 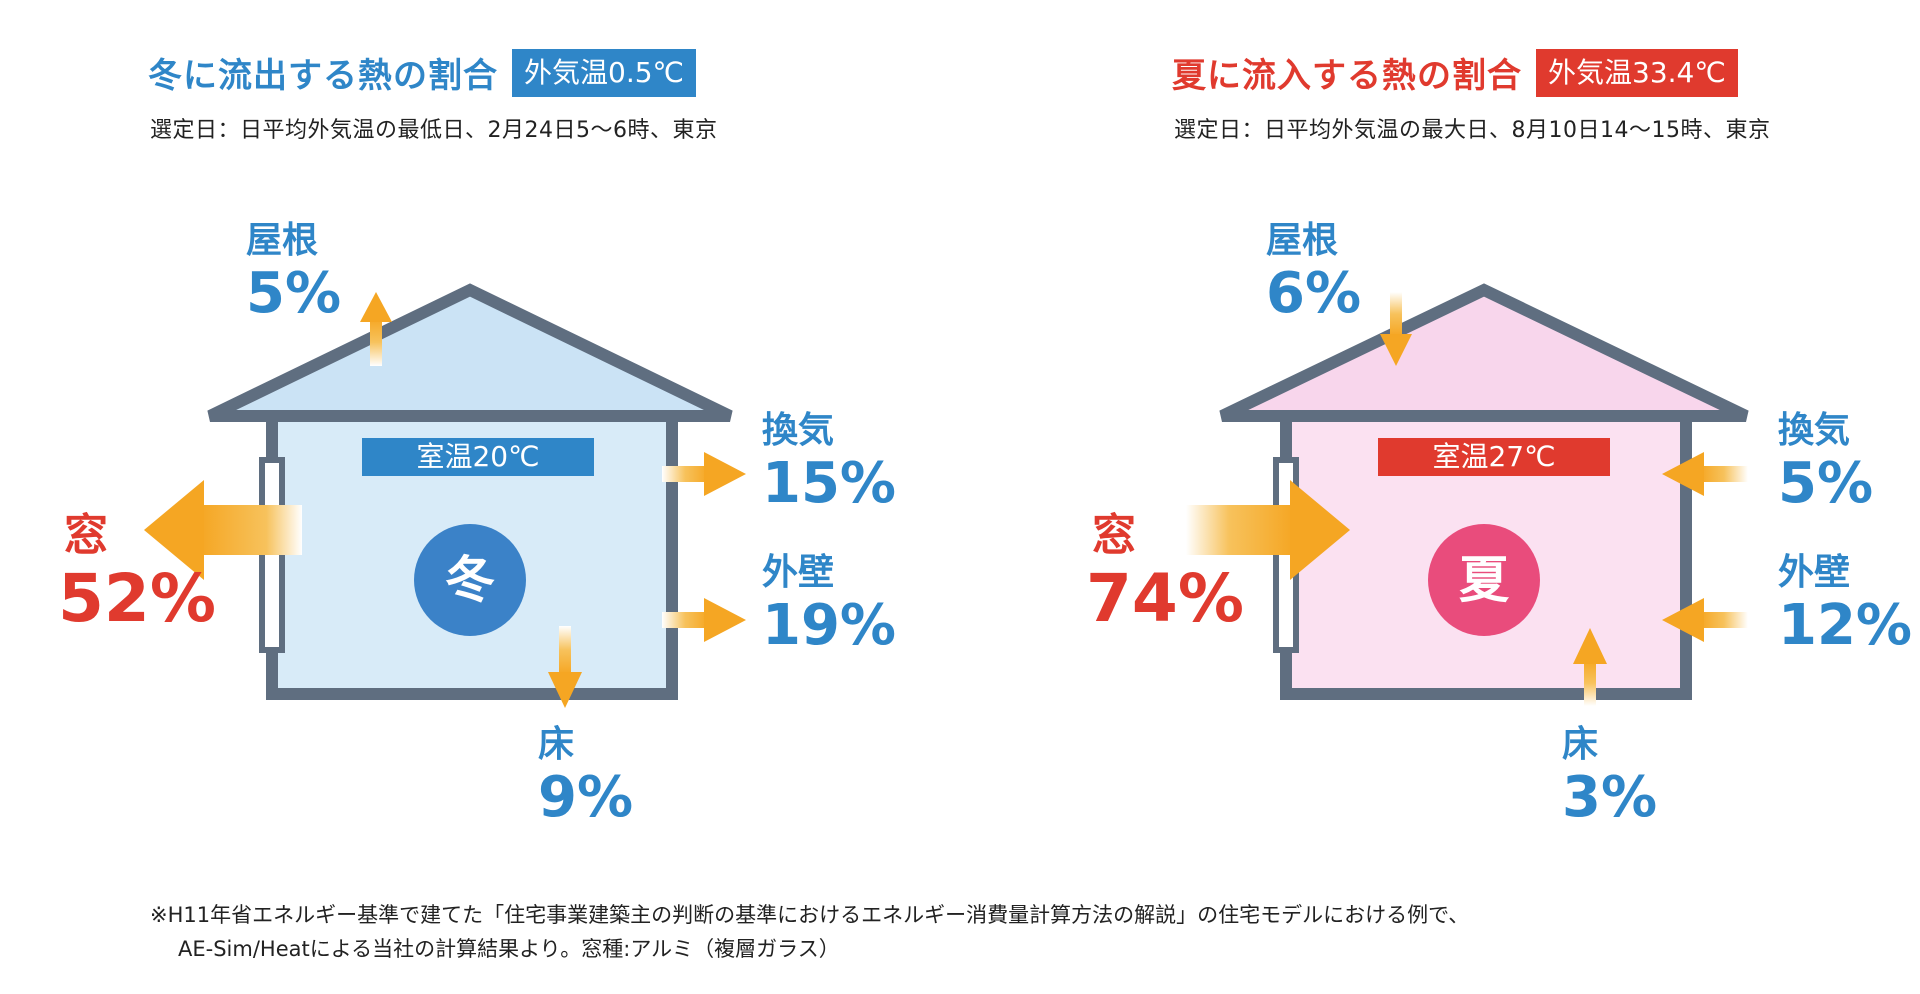 What do you see at coordinates (1494, 457) in the screenshot?
I see `summer-room-temp: 室温27℃` at bounding box center [1494, 457].